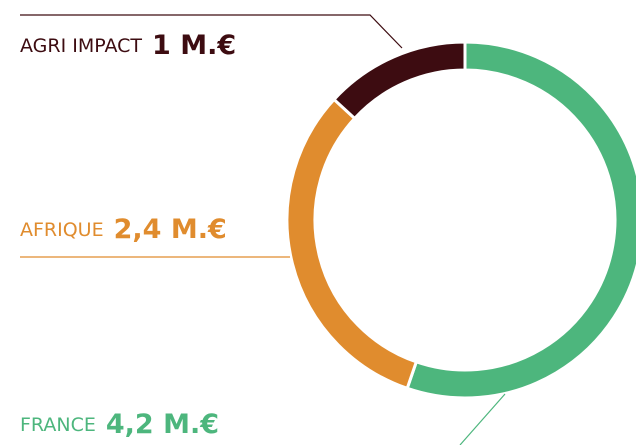  Describe the element at coordinates (62, 230) in the screenshot. I see `category-label: AFRIQUE` at that location.